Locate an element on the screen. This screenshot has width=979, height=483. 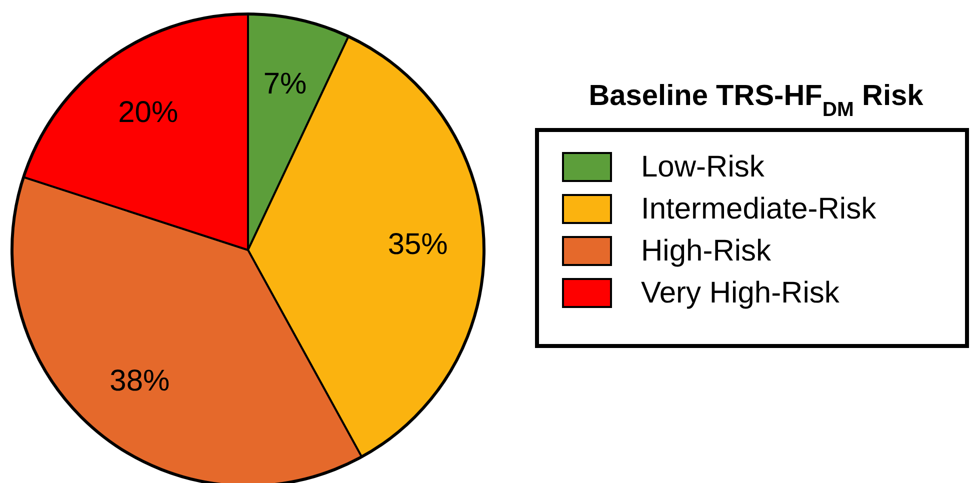
data-label: 20% is located at coordinates (148, 113).